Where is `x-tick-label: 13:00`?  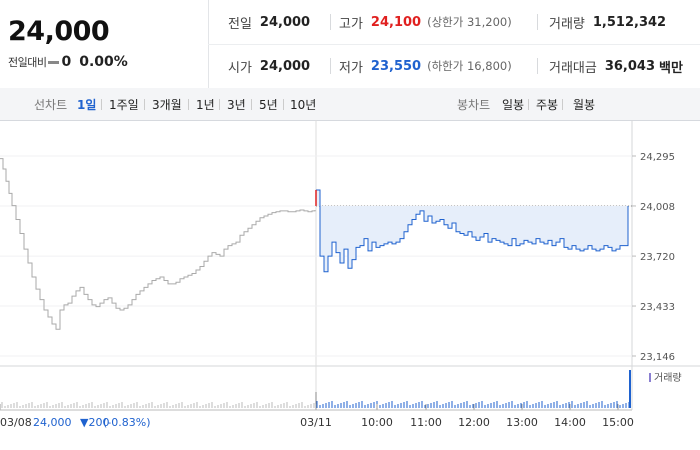 x-tick-label: 13:00 is located at coordinates (522, 422).